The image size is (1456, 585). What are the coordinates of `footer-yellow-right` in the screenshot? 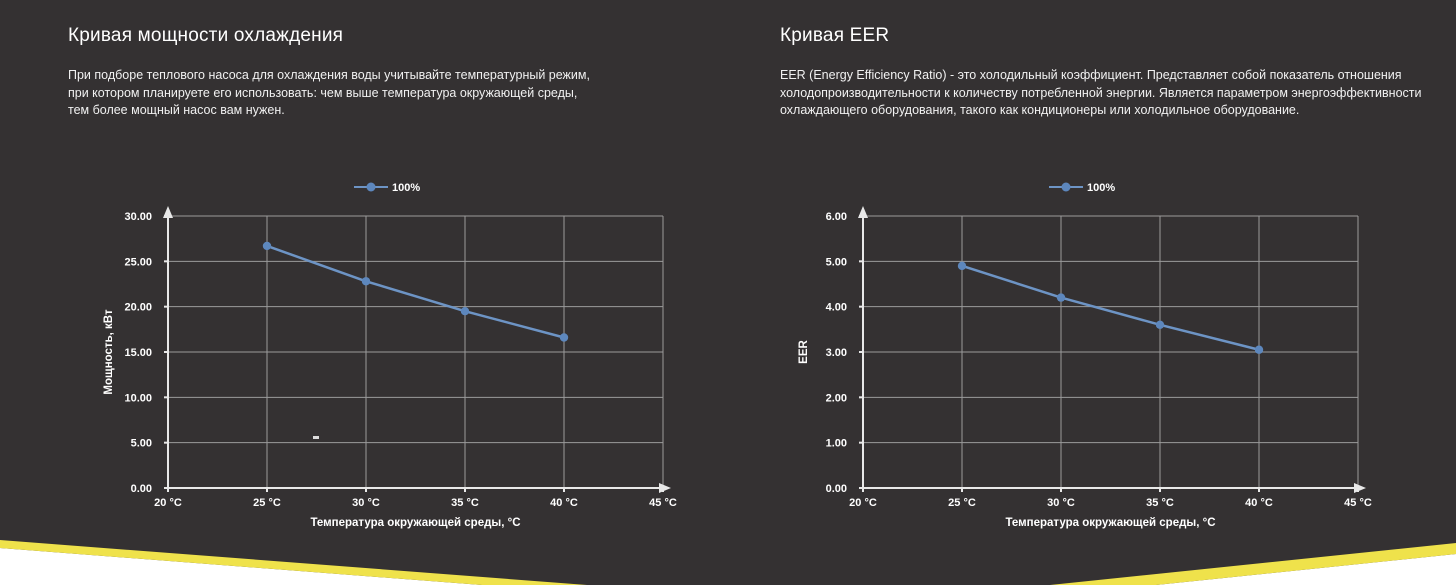 It's located at (1253, 564).